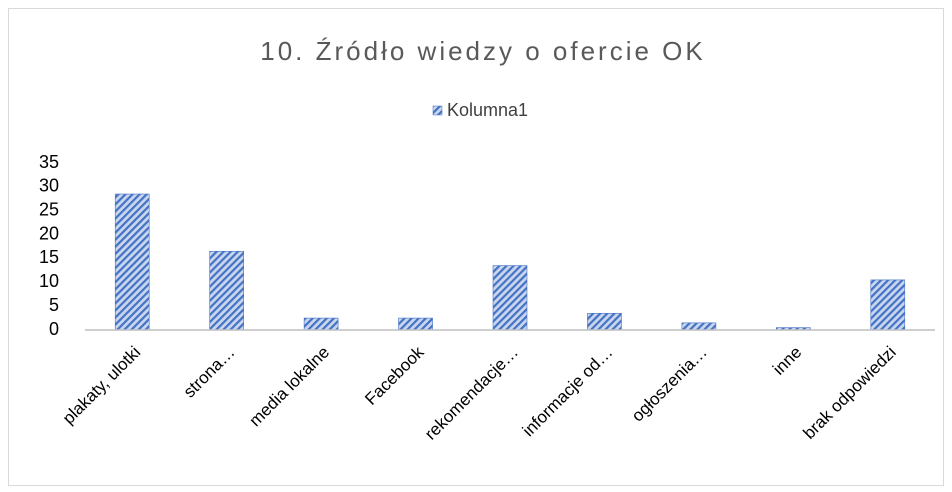 Image resolution: width=952 pixels, height=492 pixels. Describe the element at coordinates (437, 110) in the screenshot. I see `legend-marker` at that location.